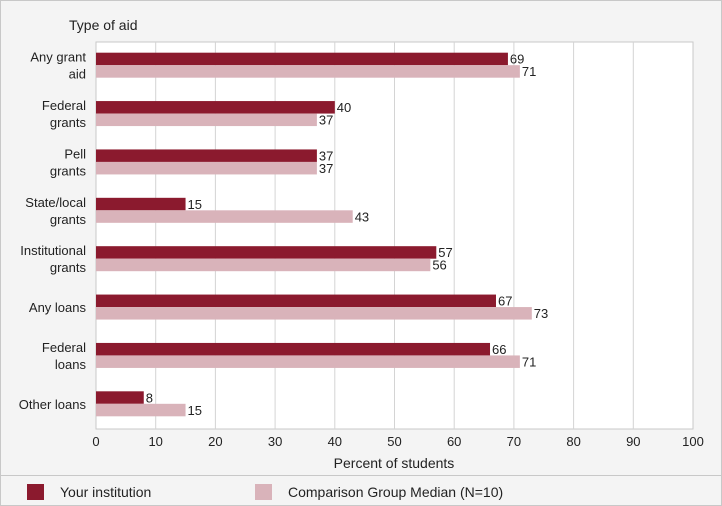 The height and width of the screenshot is (506, 722). Describe the element at coordinates (263, 492) in the screenshot. I see `legend-swatch-comparison-group` at that location.